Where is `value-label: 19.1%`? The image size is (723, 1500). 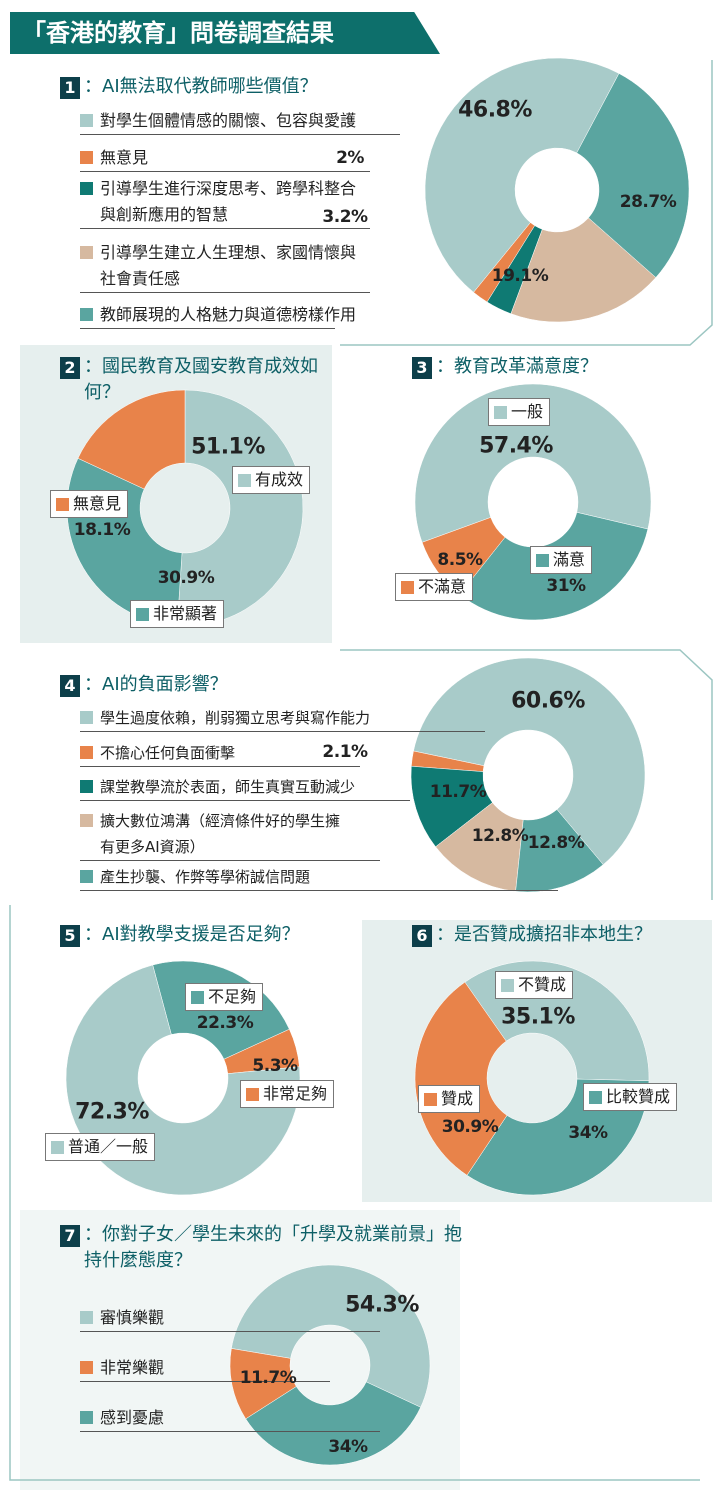 value-label: 19.1% is located at coordinates (520, 276).